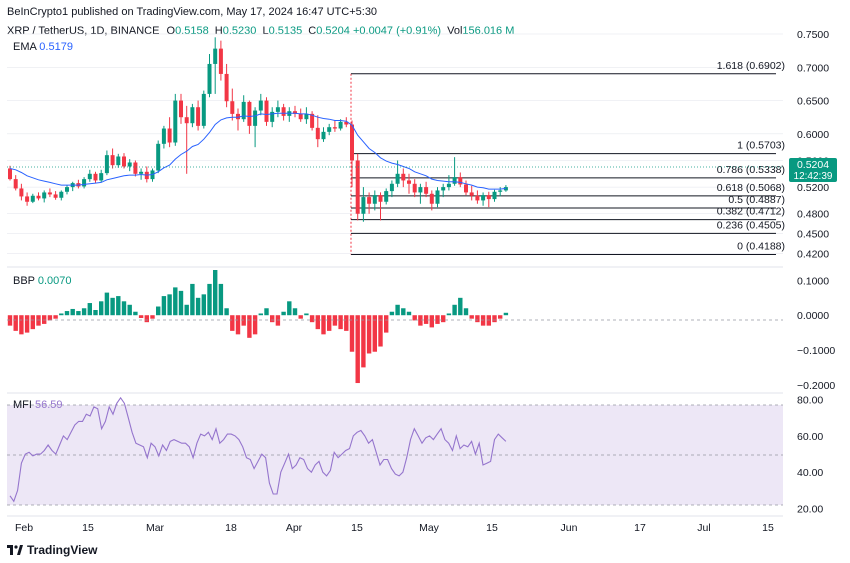  I want to click on bbp-tick-label: −0.2000, so click(816, 386).